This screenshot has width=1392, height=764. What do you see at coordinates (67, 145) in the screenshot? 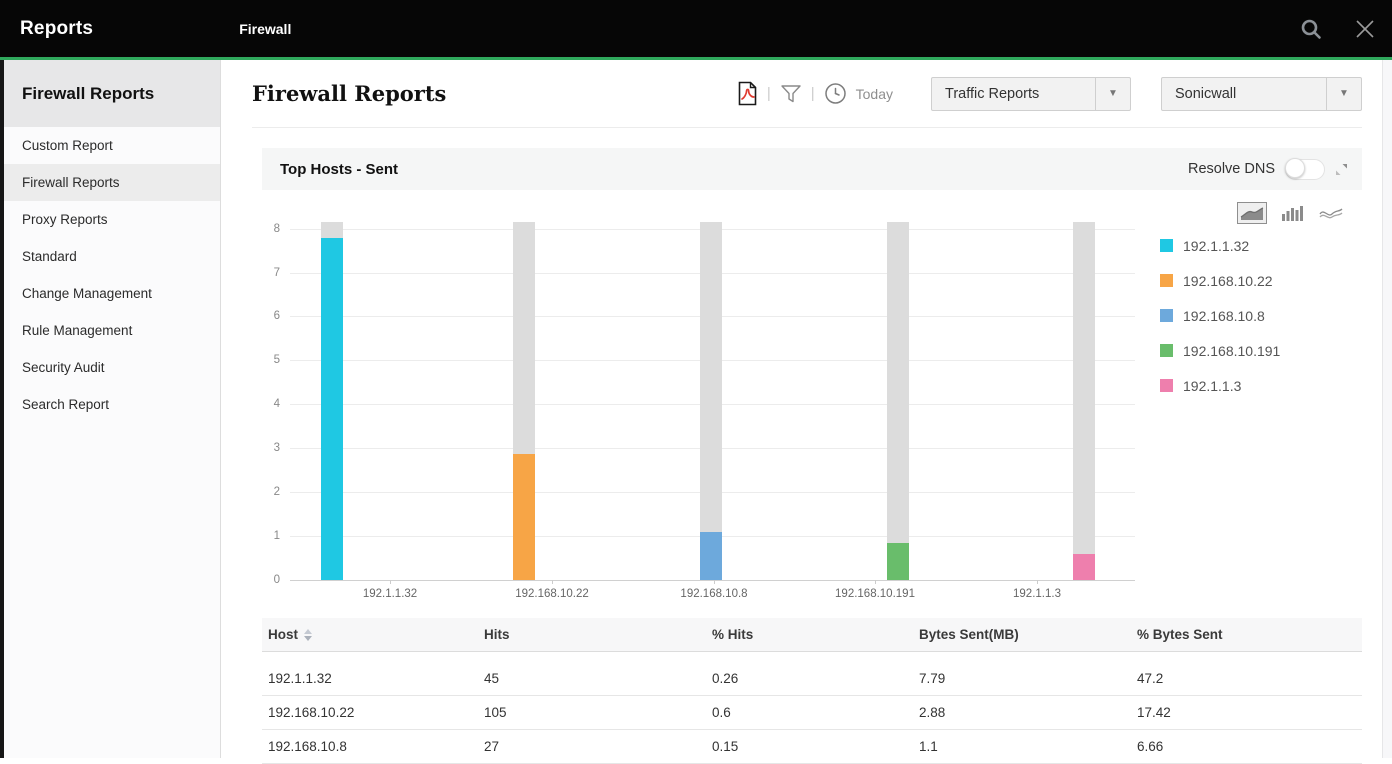
I see `sidebar-item-custom-report: Custom Report` at bounding box center [67, 145].